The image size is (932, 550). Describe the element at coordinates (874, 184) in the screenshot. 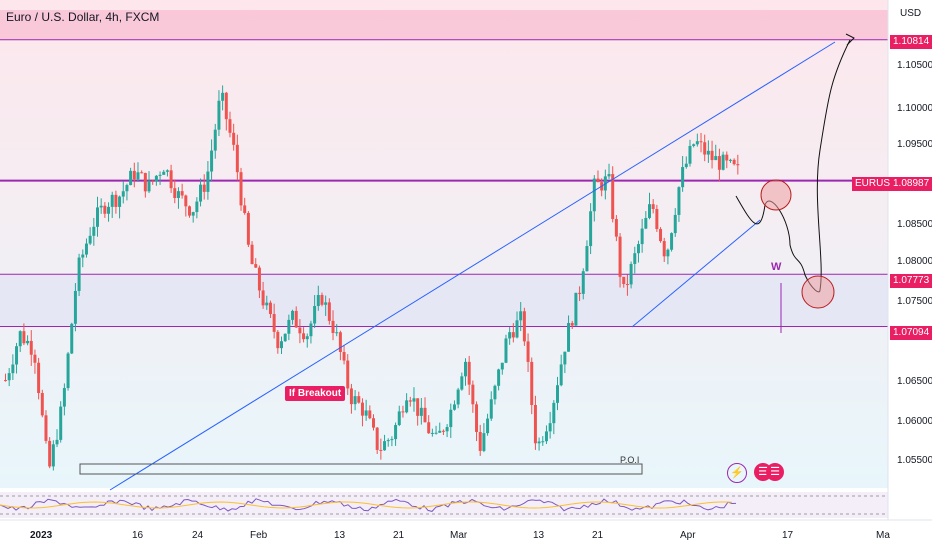

I see `symbol-tag: EURUSD` at that location.